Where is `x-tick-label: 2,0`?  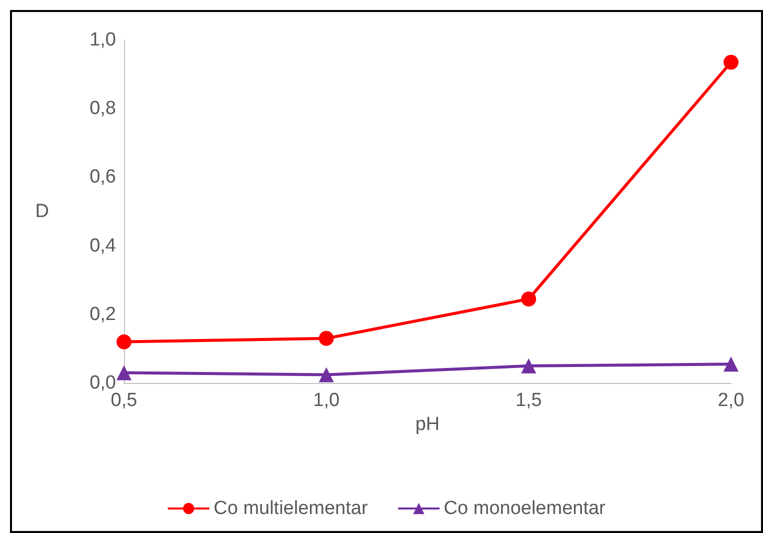
x-tick-label: 2,0 is located at coordinates (731, 400).